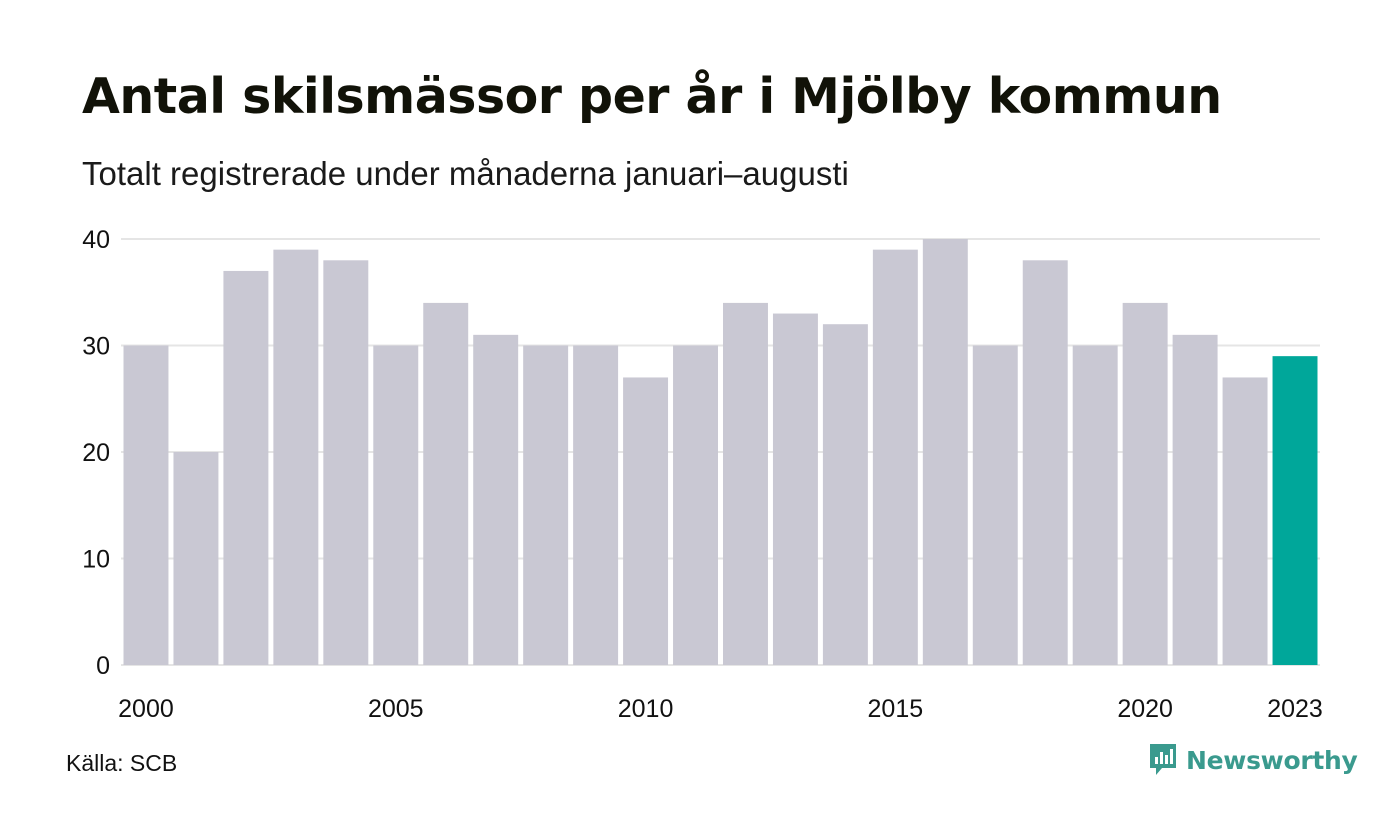 The height and width of the screenshot is (840, 1400). Describe the element at coordinates (296, 457) in the screenshot. I see `bar-2003` at that location.